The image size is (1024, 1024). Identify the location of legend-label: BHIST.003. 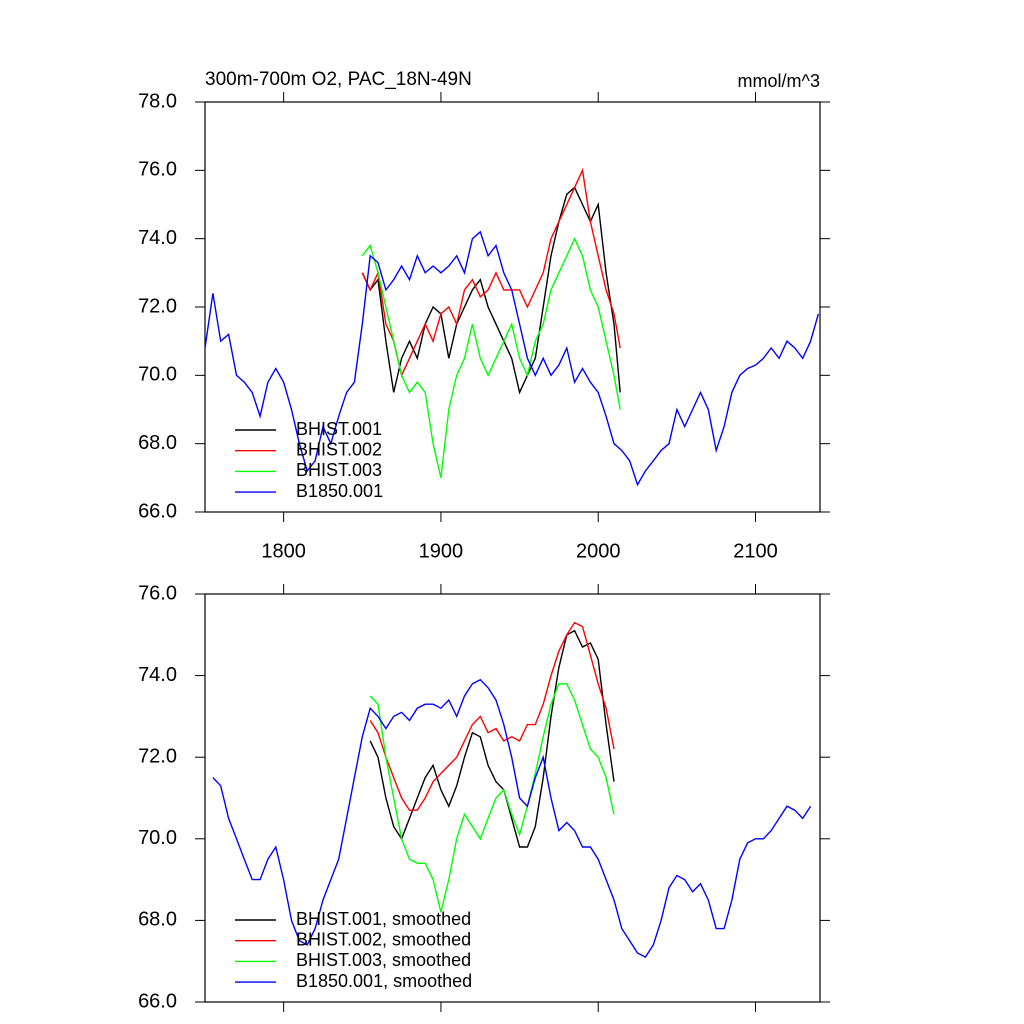
(339, 470).